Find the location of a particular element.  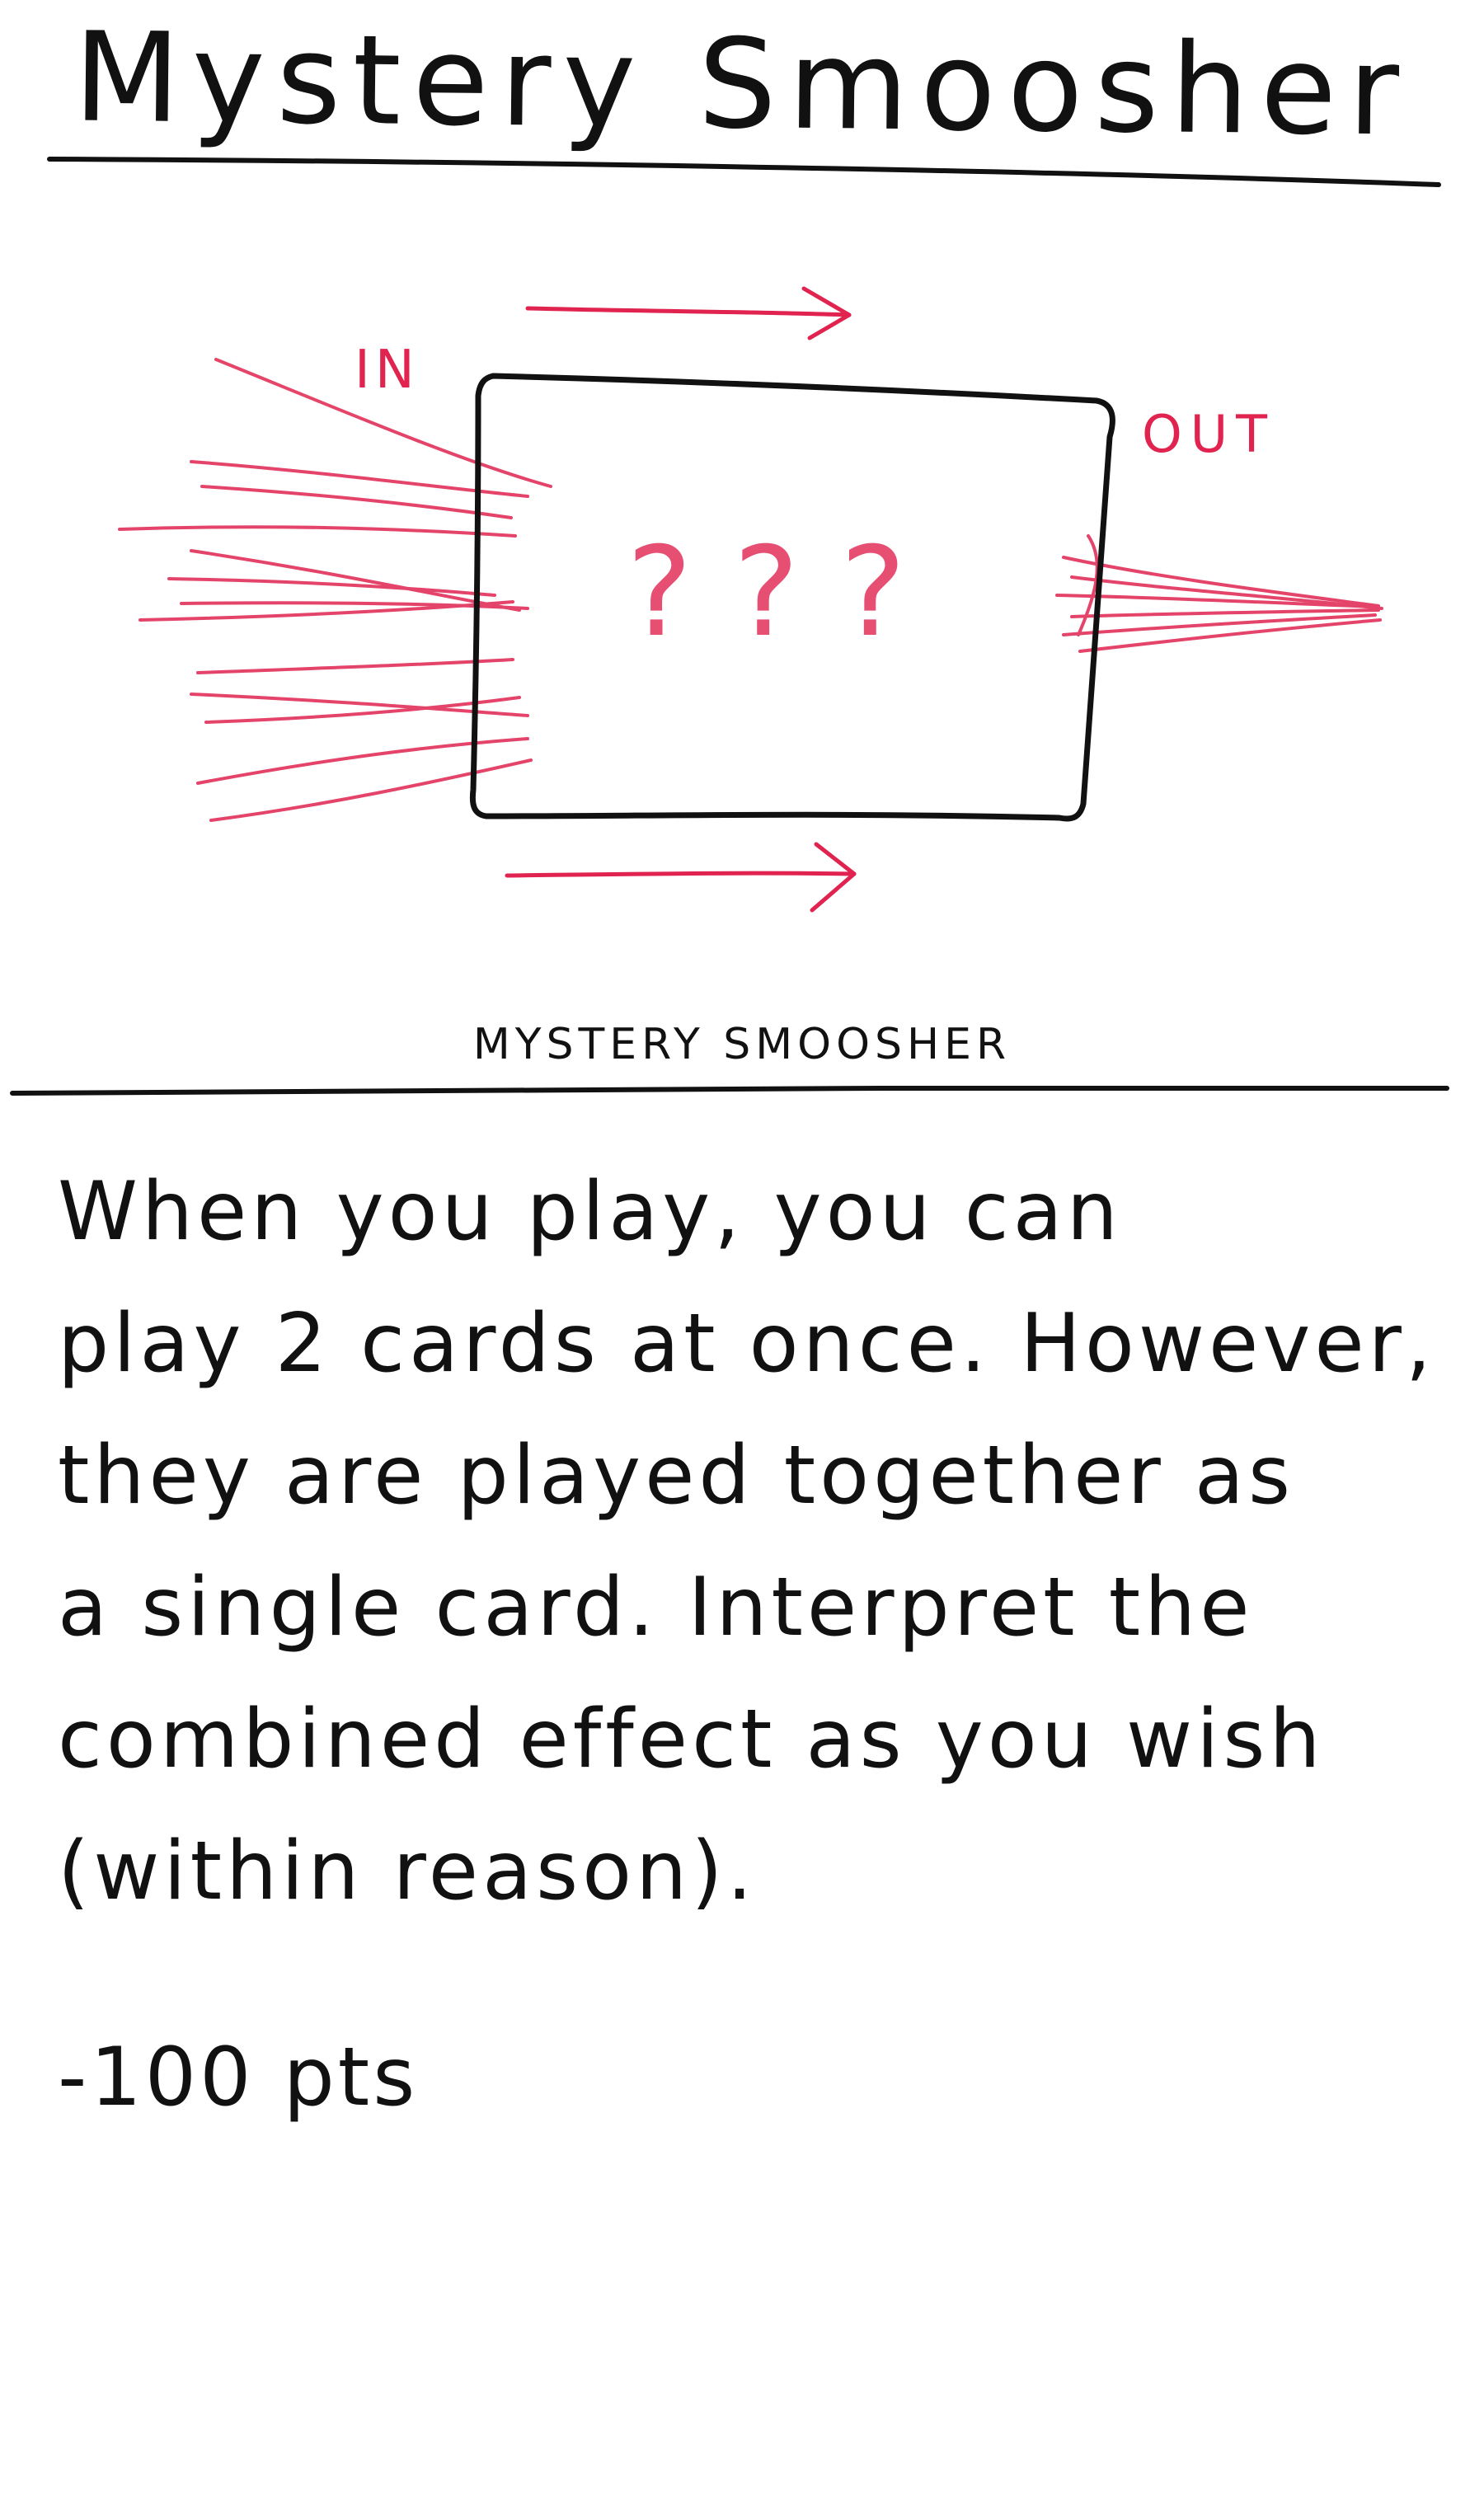

arrow-icon-top is located at coordinates (688, 313).